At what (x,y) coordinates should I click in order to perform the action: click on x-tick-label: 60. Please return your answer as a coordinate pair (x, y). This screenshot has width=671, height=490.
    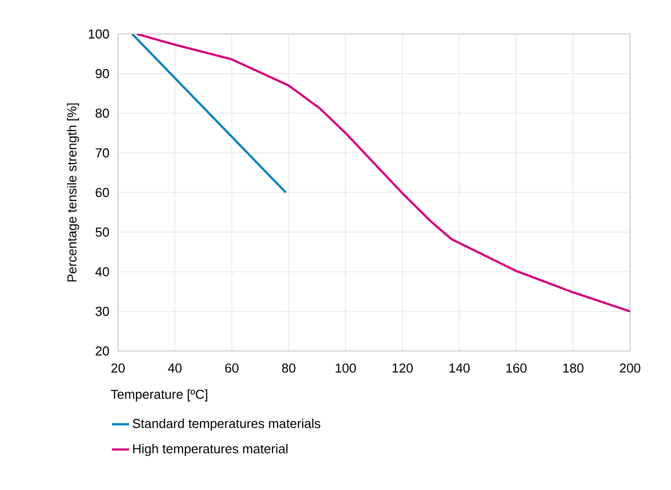
    Looking at the image, I should click on (231, 368).